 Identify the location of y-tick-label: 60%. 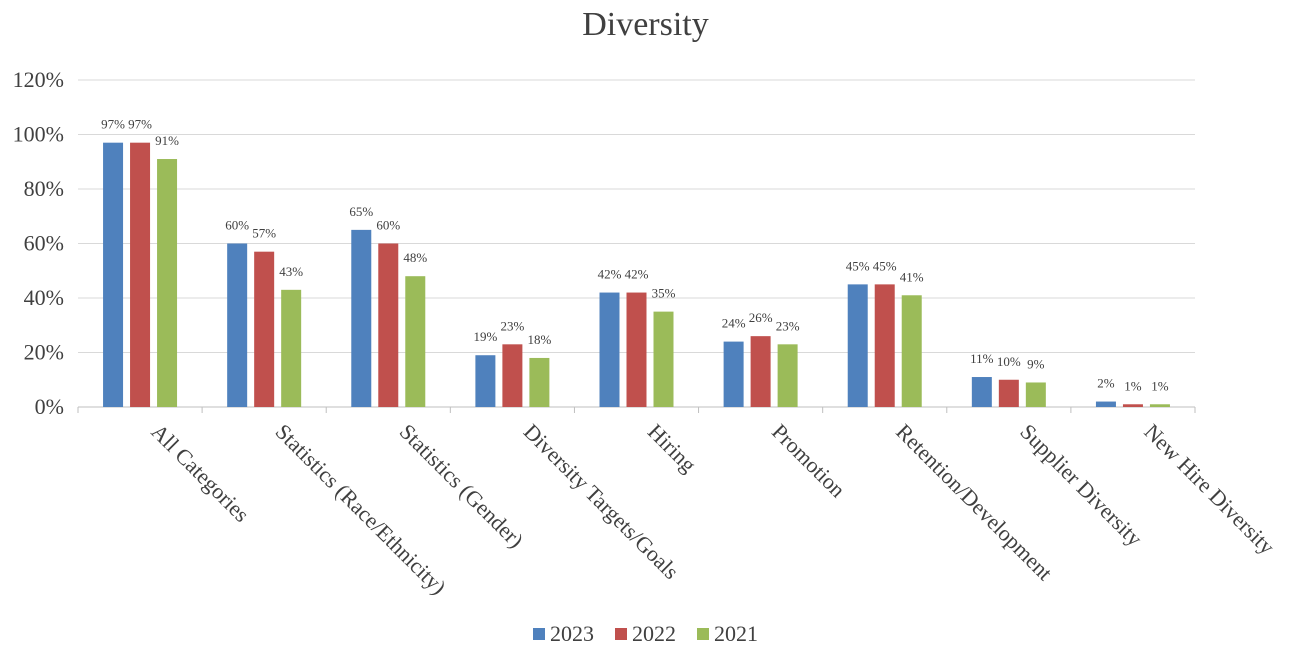
(44, 243).